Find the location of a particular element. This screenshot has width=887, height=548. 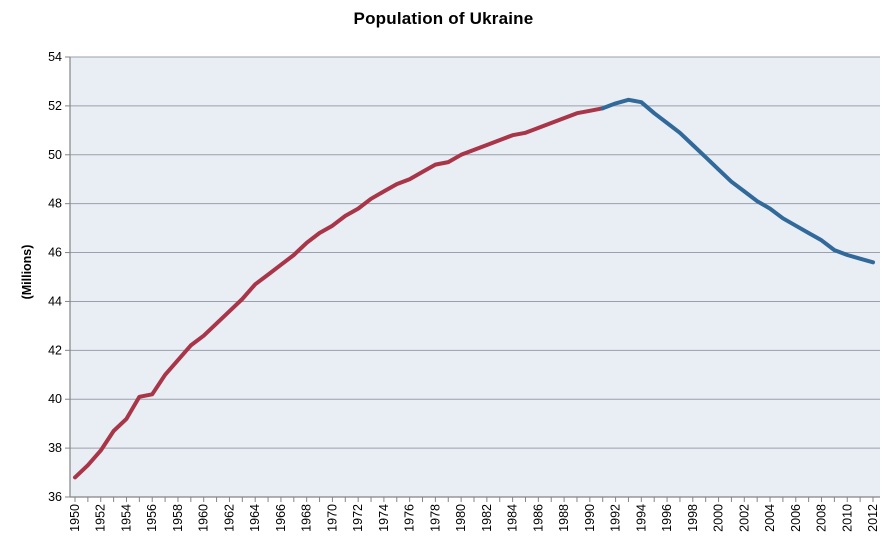

x-tick-label: 1962 is located at coordinates (229, 518).